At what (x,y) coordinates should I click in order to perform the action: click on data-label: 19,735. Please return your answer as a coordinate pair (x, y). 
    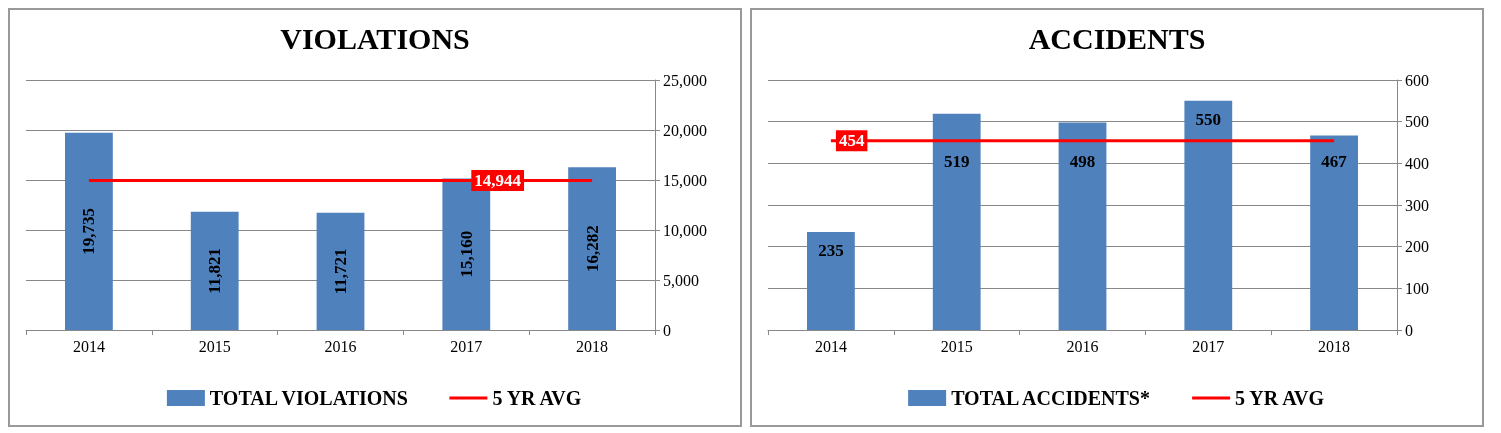
    Looking at the image, I should click on (89, 231).